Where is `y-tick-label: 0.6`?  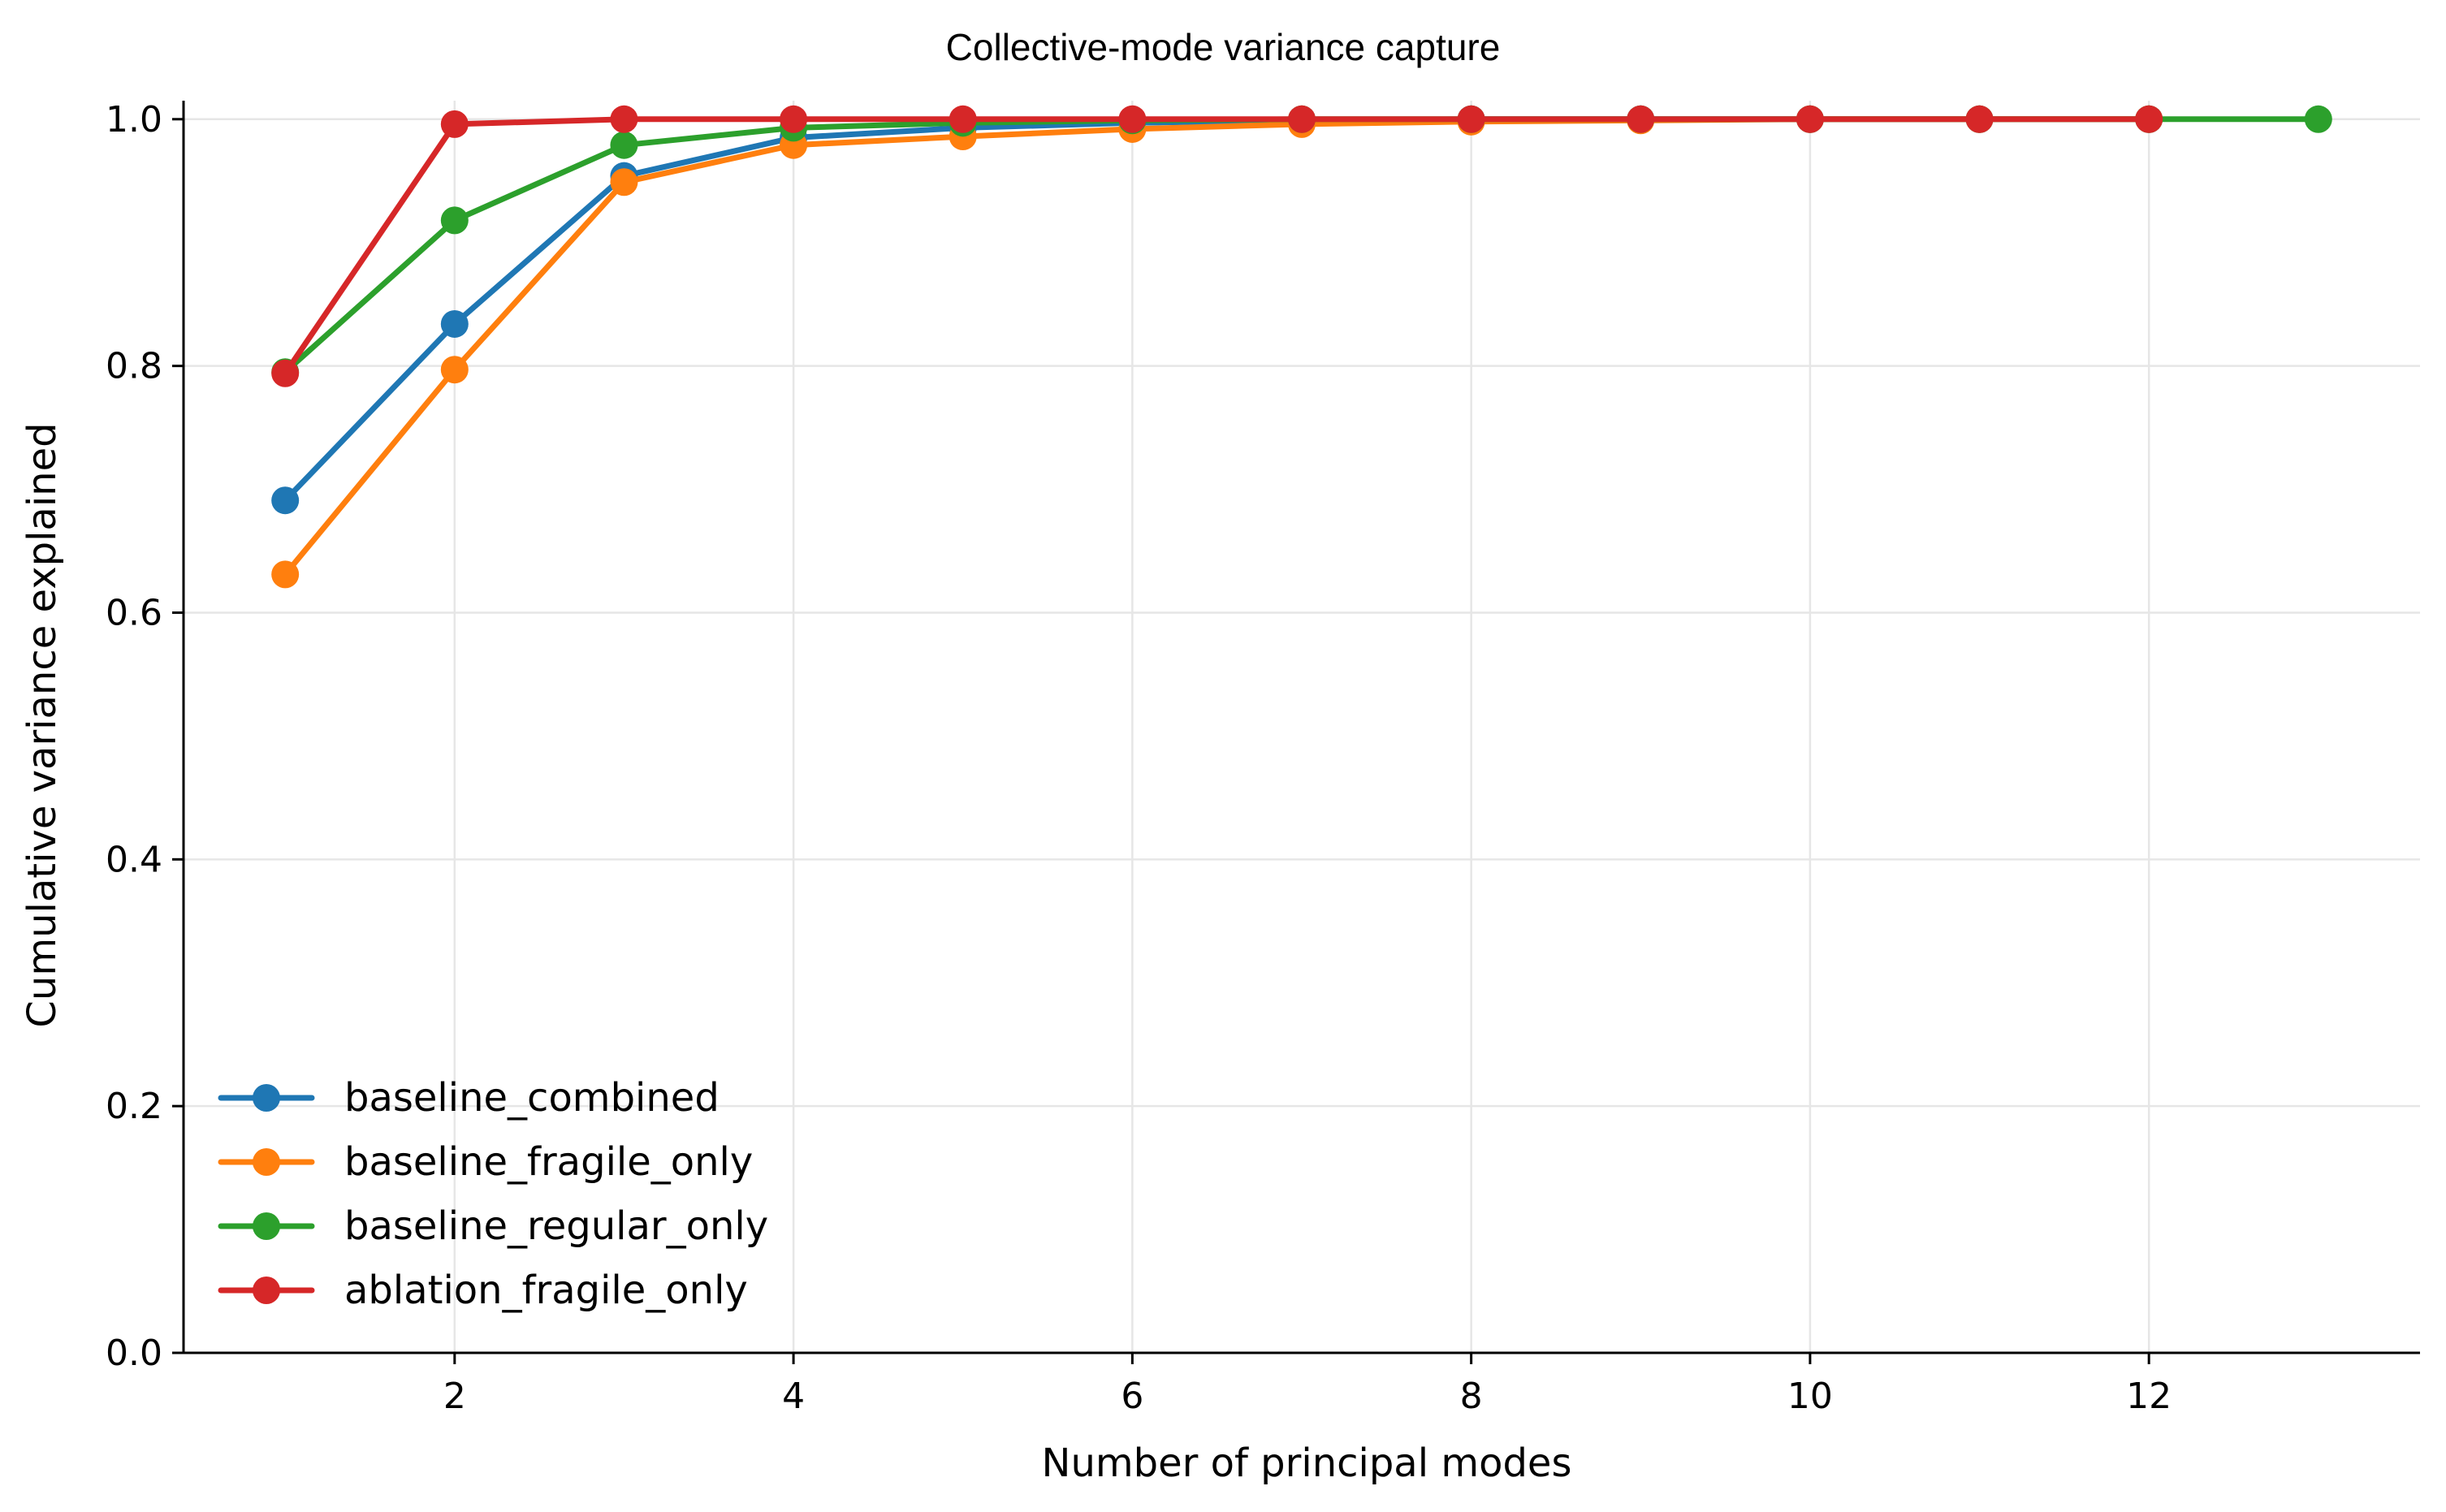
y-tick-label: 0.6 is located at coordinates (134, 612).